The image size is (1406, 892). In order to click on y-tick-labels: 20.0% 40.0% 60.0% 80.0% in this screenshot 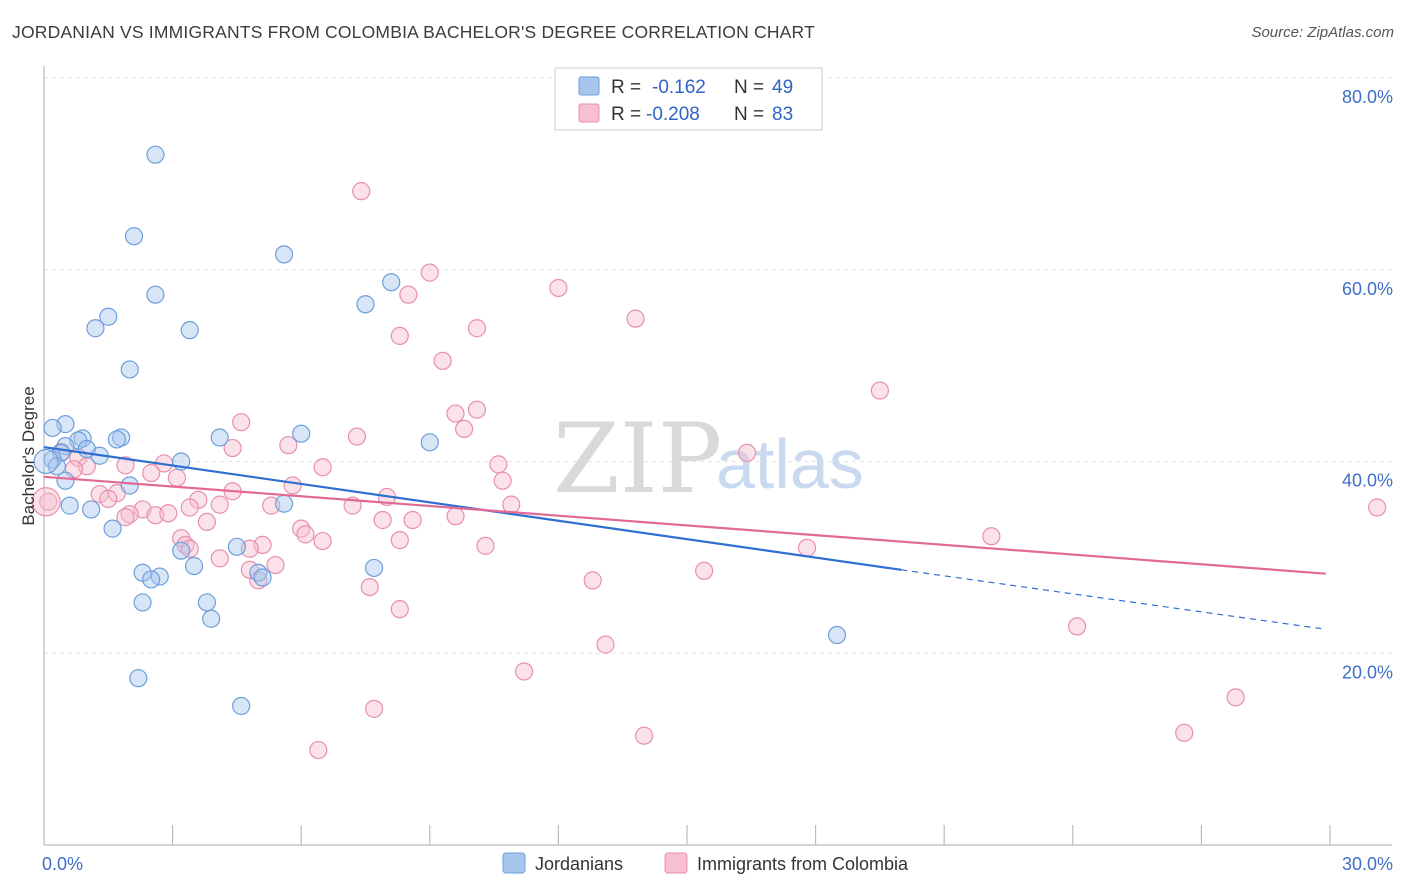, I will do `click(1367, 384)`.